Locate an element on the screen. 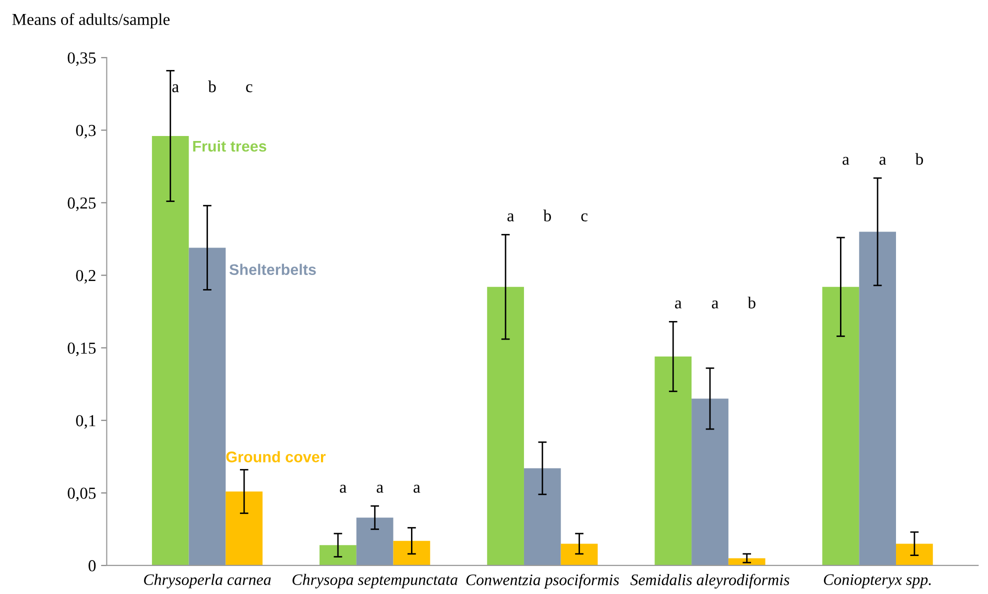 This screenshot has height=594, width=988. x-tick-label: Chrysoperla carnea is located at coordinates (207, 581).